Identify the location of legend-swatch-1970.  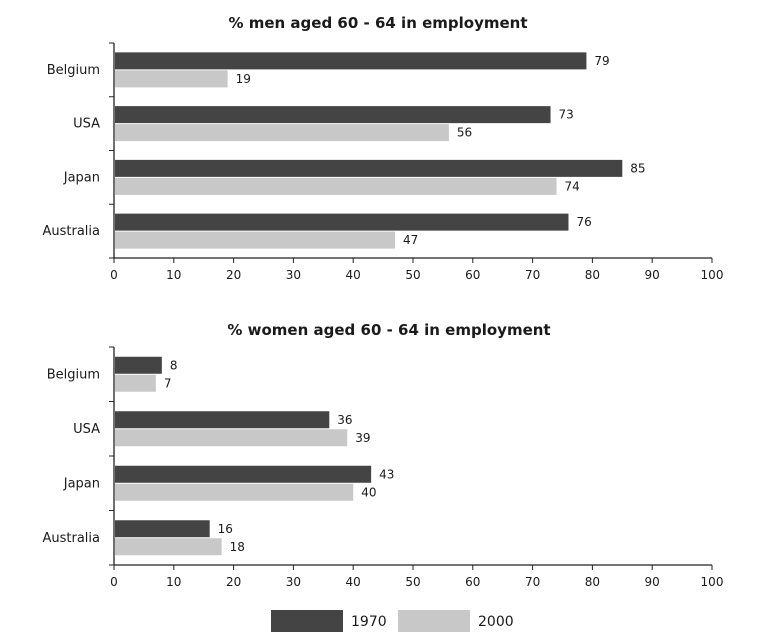
(307, 621).